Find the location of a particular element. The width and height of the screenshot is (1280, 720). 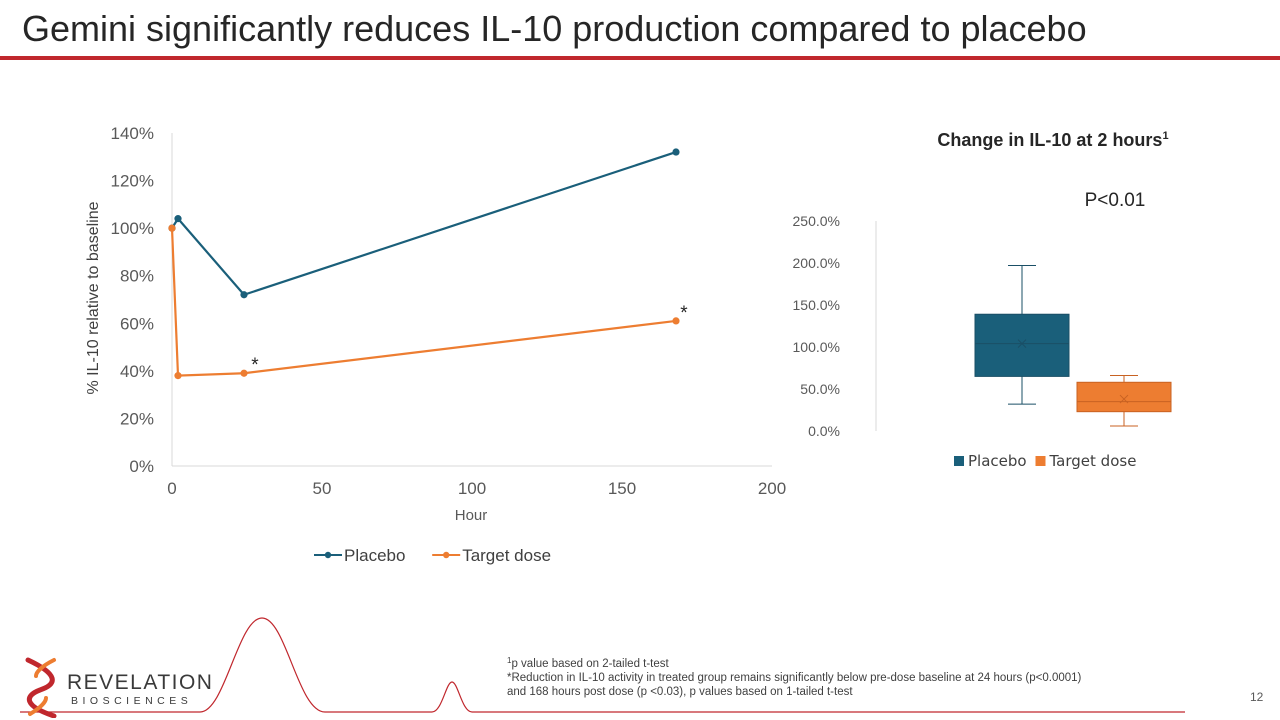

decorative-wave is located at coordinates (602, 665).